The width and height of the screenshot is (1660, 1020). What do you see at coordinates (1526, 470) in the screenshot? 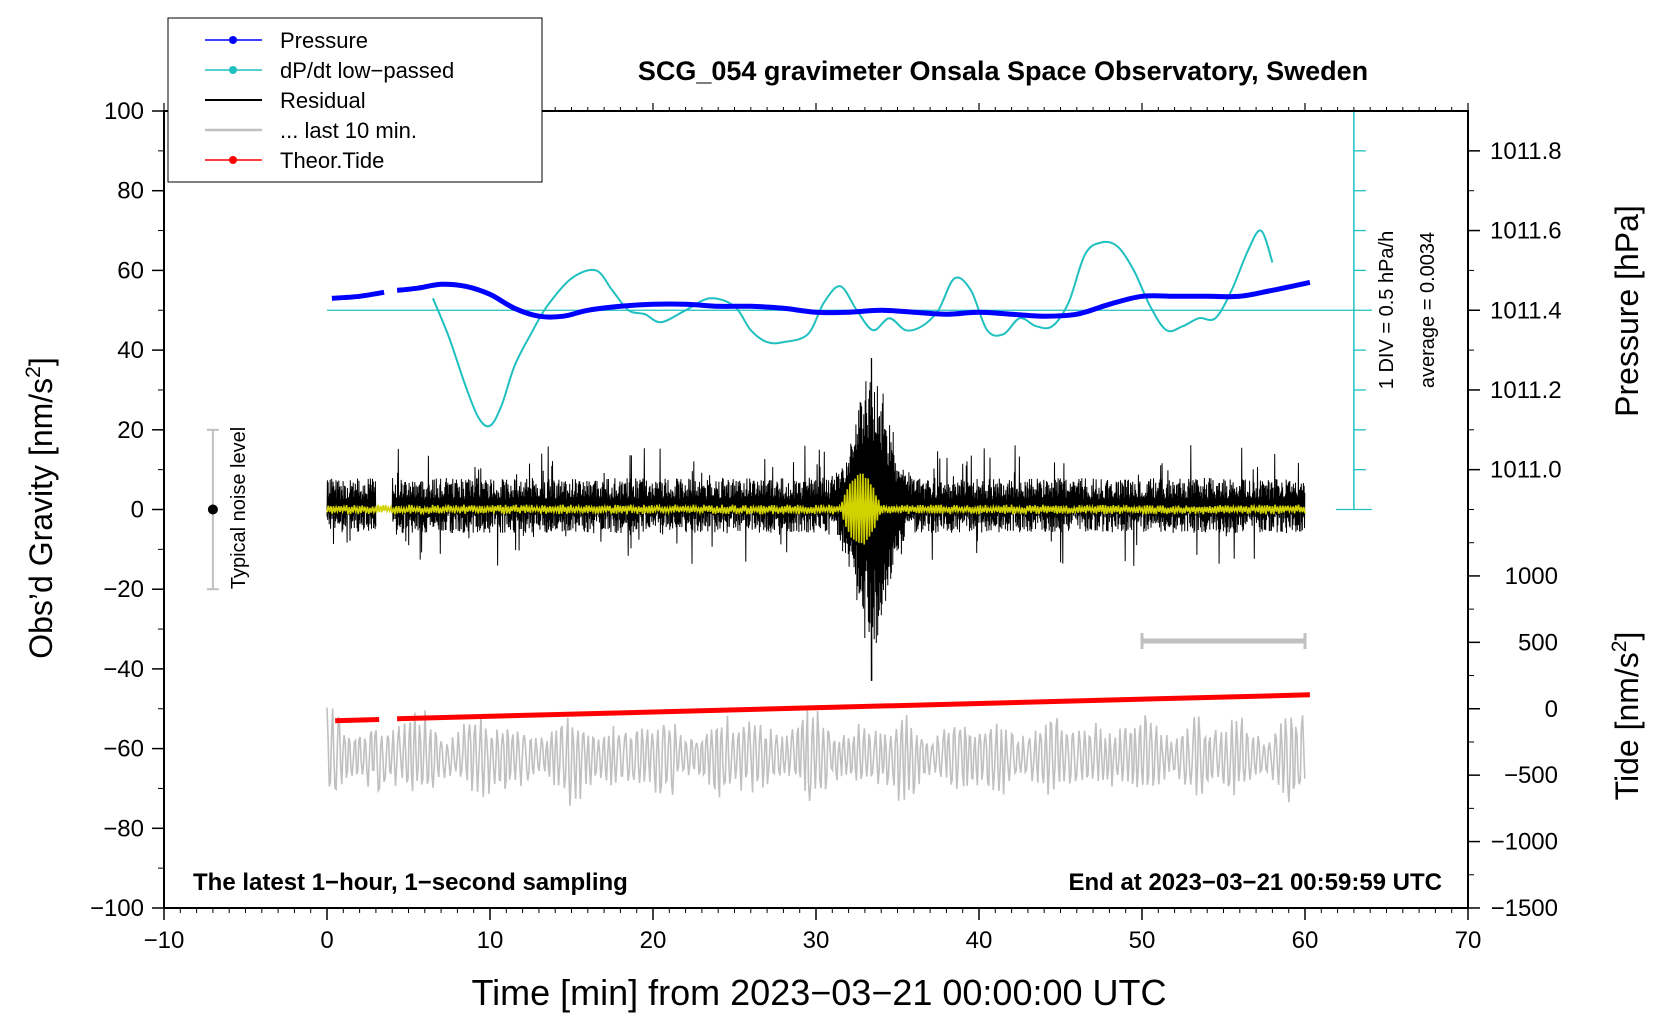
I see `pressure-tick-label: 1011.0` at bounding box center [1526, 470].